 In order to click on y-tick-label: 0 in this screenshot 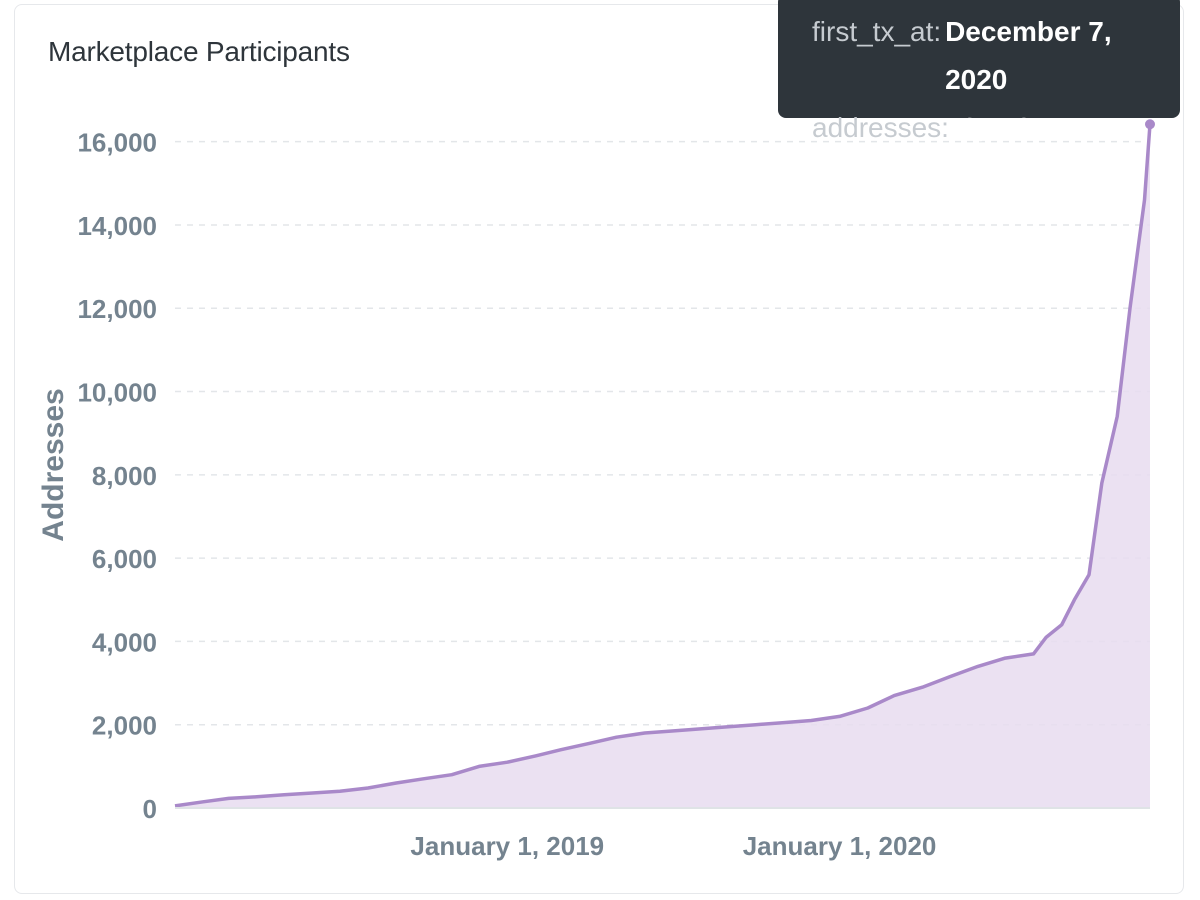, I will do `click(150, 809)`.